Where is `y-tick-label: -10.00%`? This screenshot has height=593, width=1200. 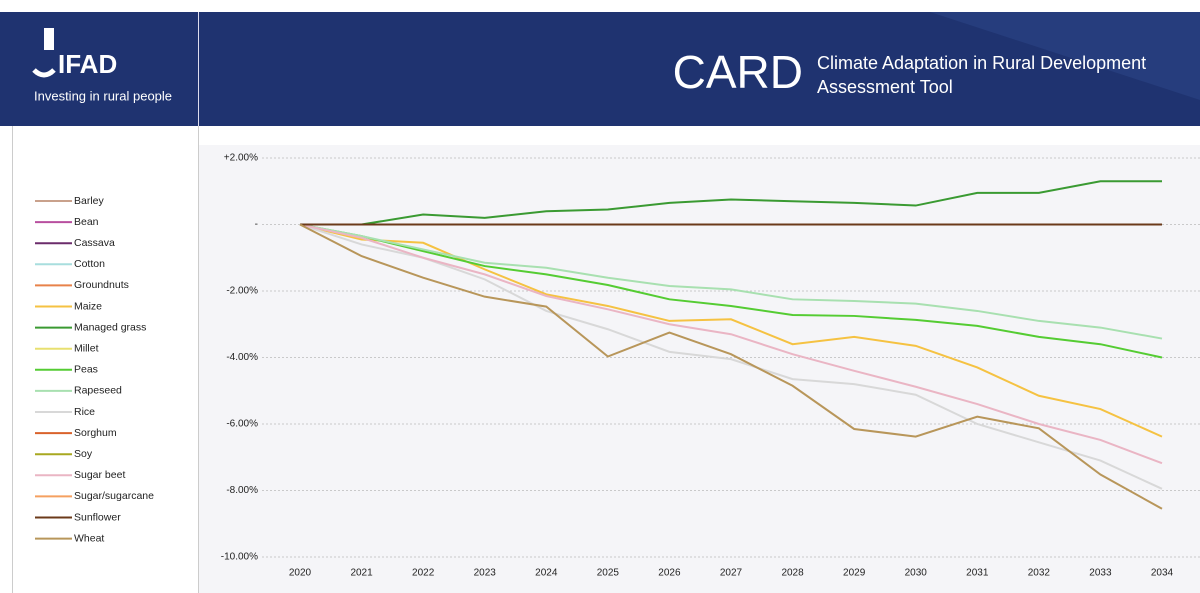 y-tick-label: -10.00% is located at coordinates (239, 557).